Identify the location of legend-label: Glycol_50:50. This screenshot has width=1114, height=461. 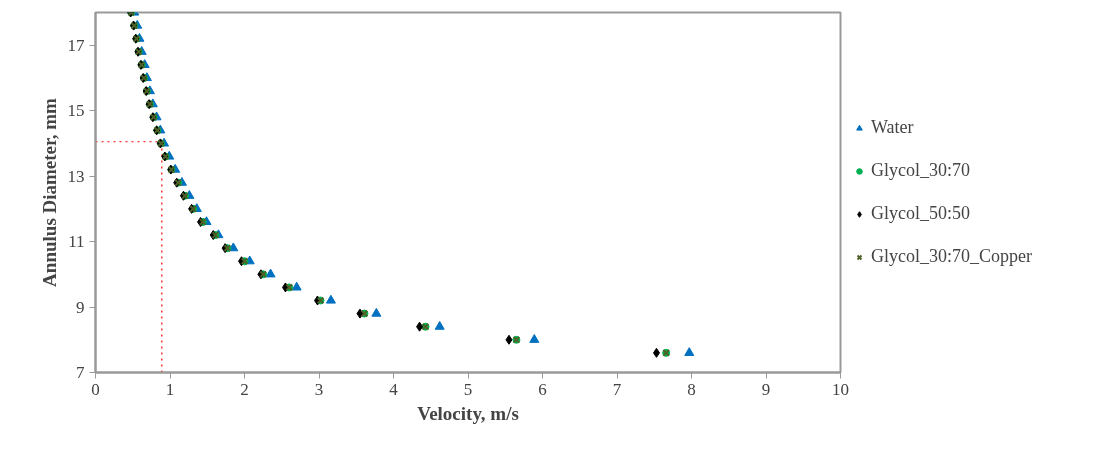
(920, 213).